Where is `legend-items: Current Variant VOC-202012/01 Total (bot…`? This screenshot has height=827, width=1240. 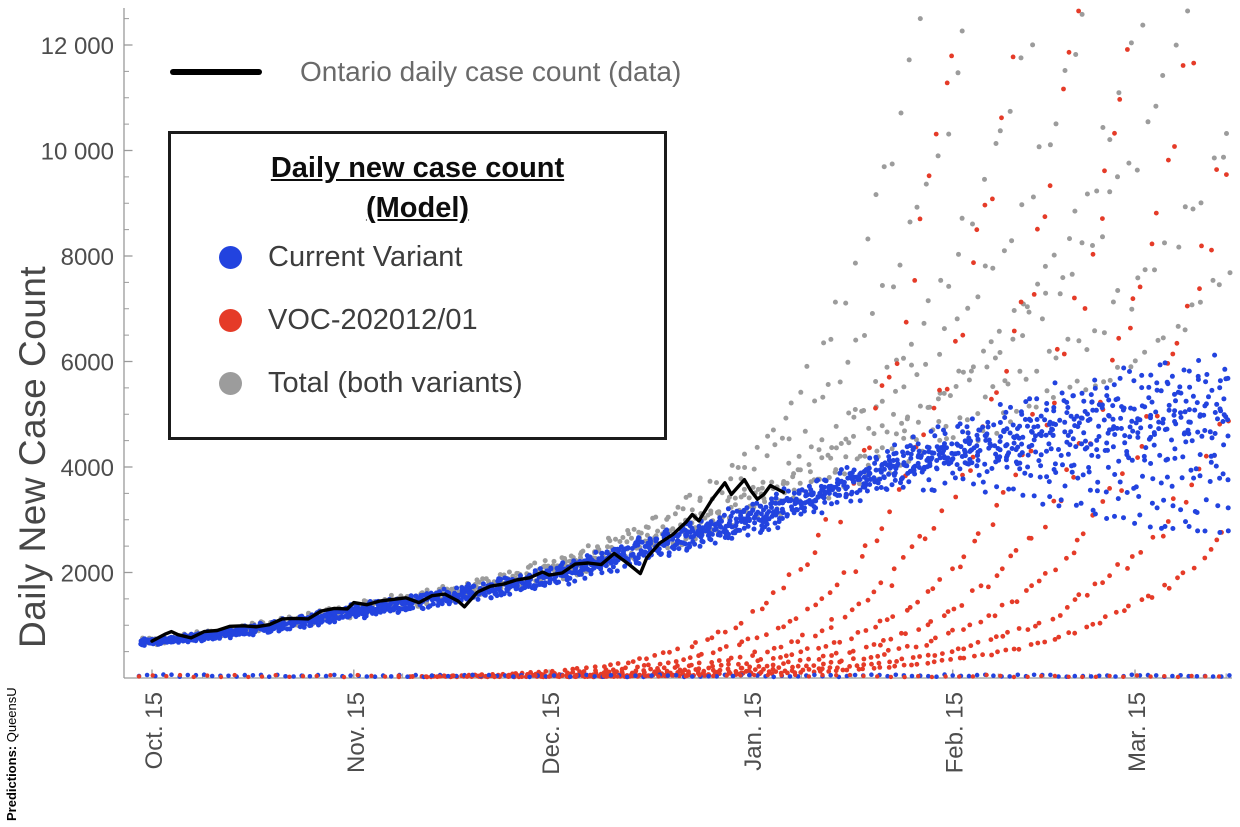 legend-items: Current Variant VOC-202012/01 Total (bot… is located at coordinates (417, 320).